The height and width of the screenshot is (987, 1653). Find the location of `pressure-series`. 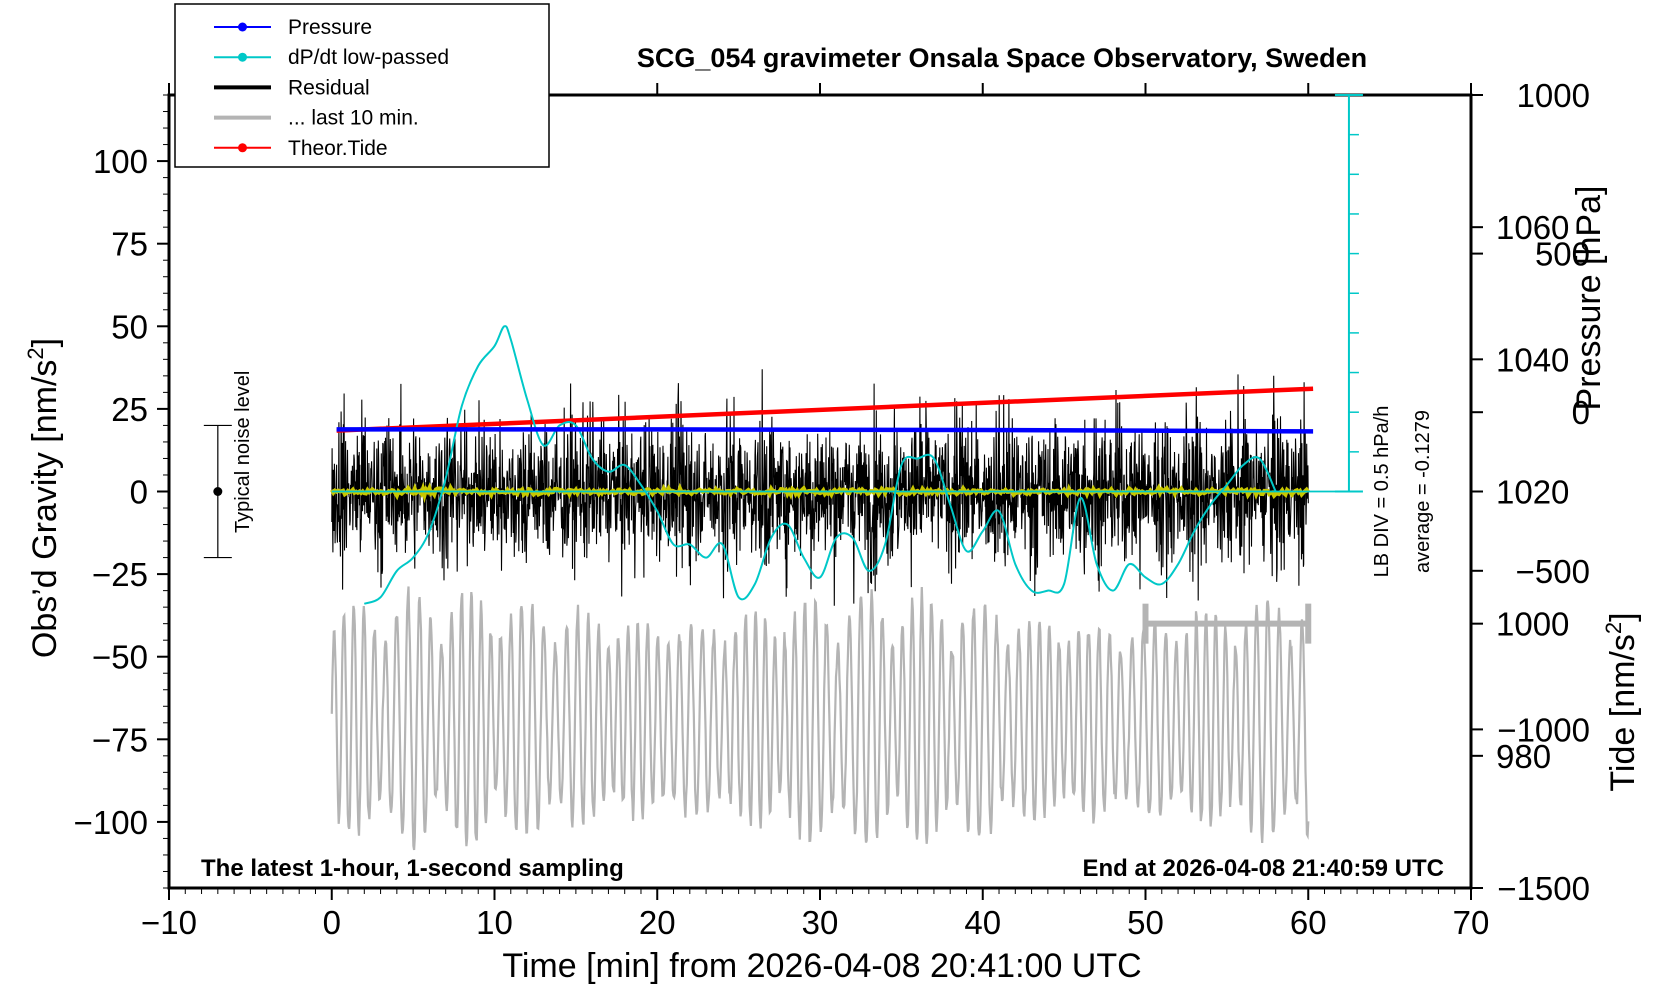

pressure-series is located at coordinates (825, 430).